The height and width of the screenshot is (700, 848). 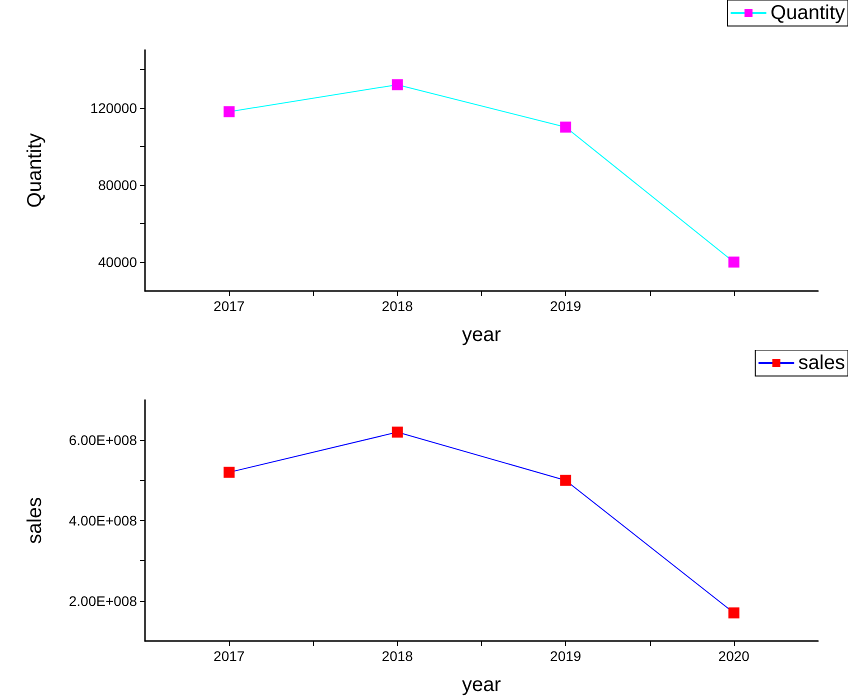 What do you see at coordinates (822, 363) in the screenshot?
I see `legend-label: sales` at bounding box center [822, 363].